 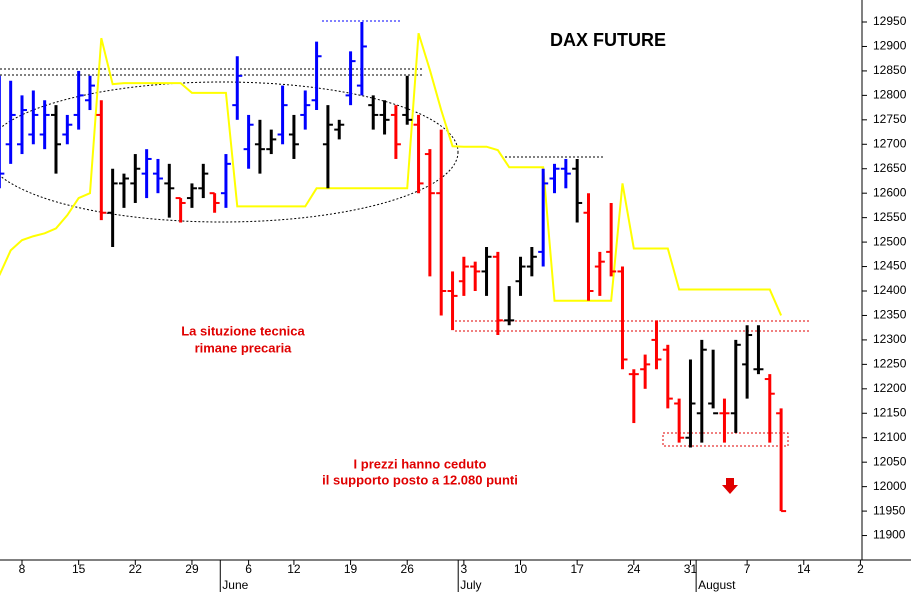 I want to click on y-tick-label: 12600, so click(x=890, y=192).